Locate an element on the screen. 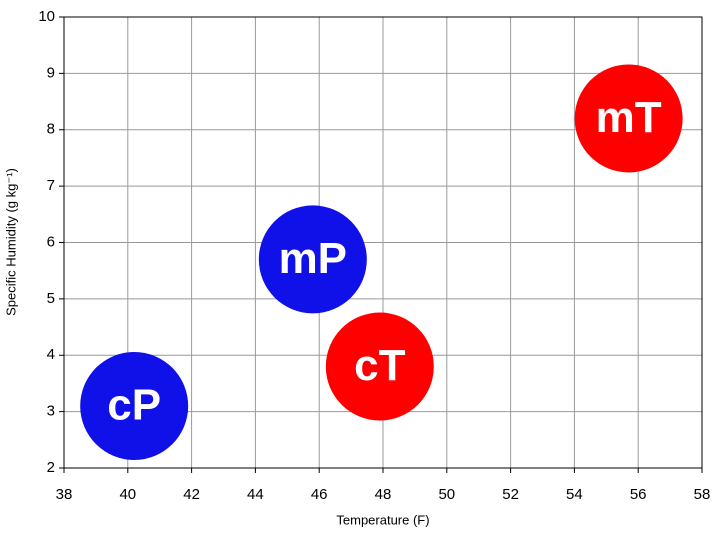 This screenshot has width=720, height=545. bubble-label: mP is located at coordinates (313, 258).